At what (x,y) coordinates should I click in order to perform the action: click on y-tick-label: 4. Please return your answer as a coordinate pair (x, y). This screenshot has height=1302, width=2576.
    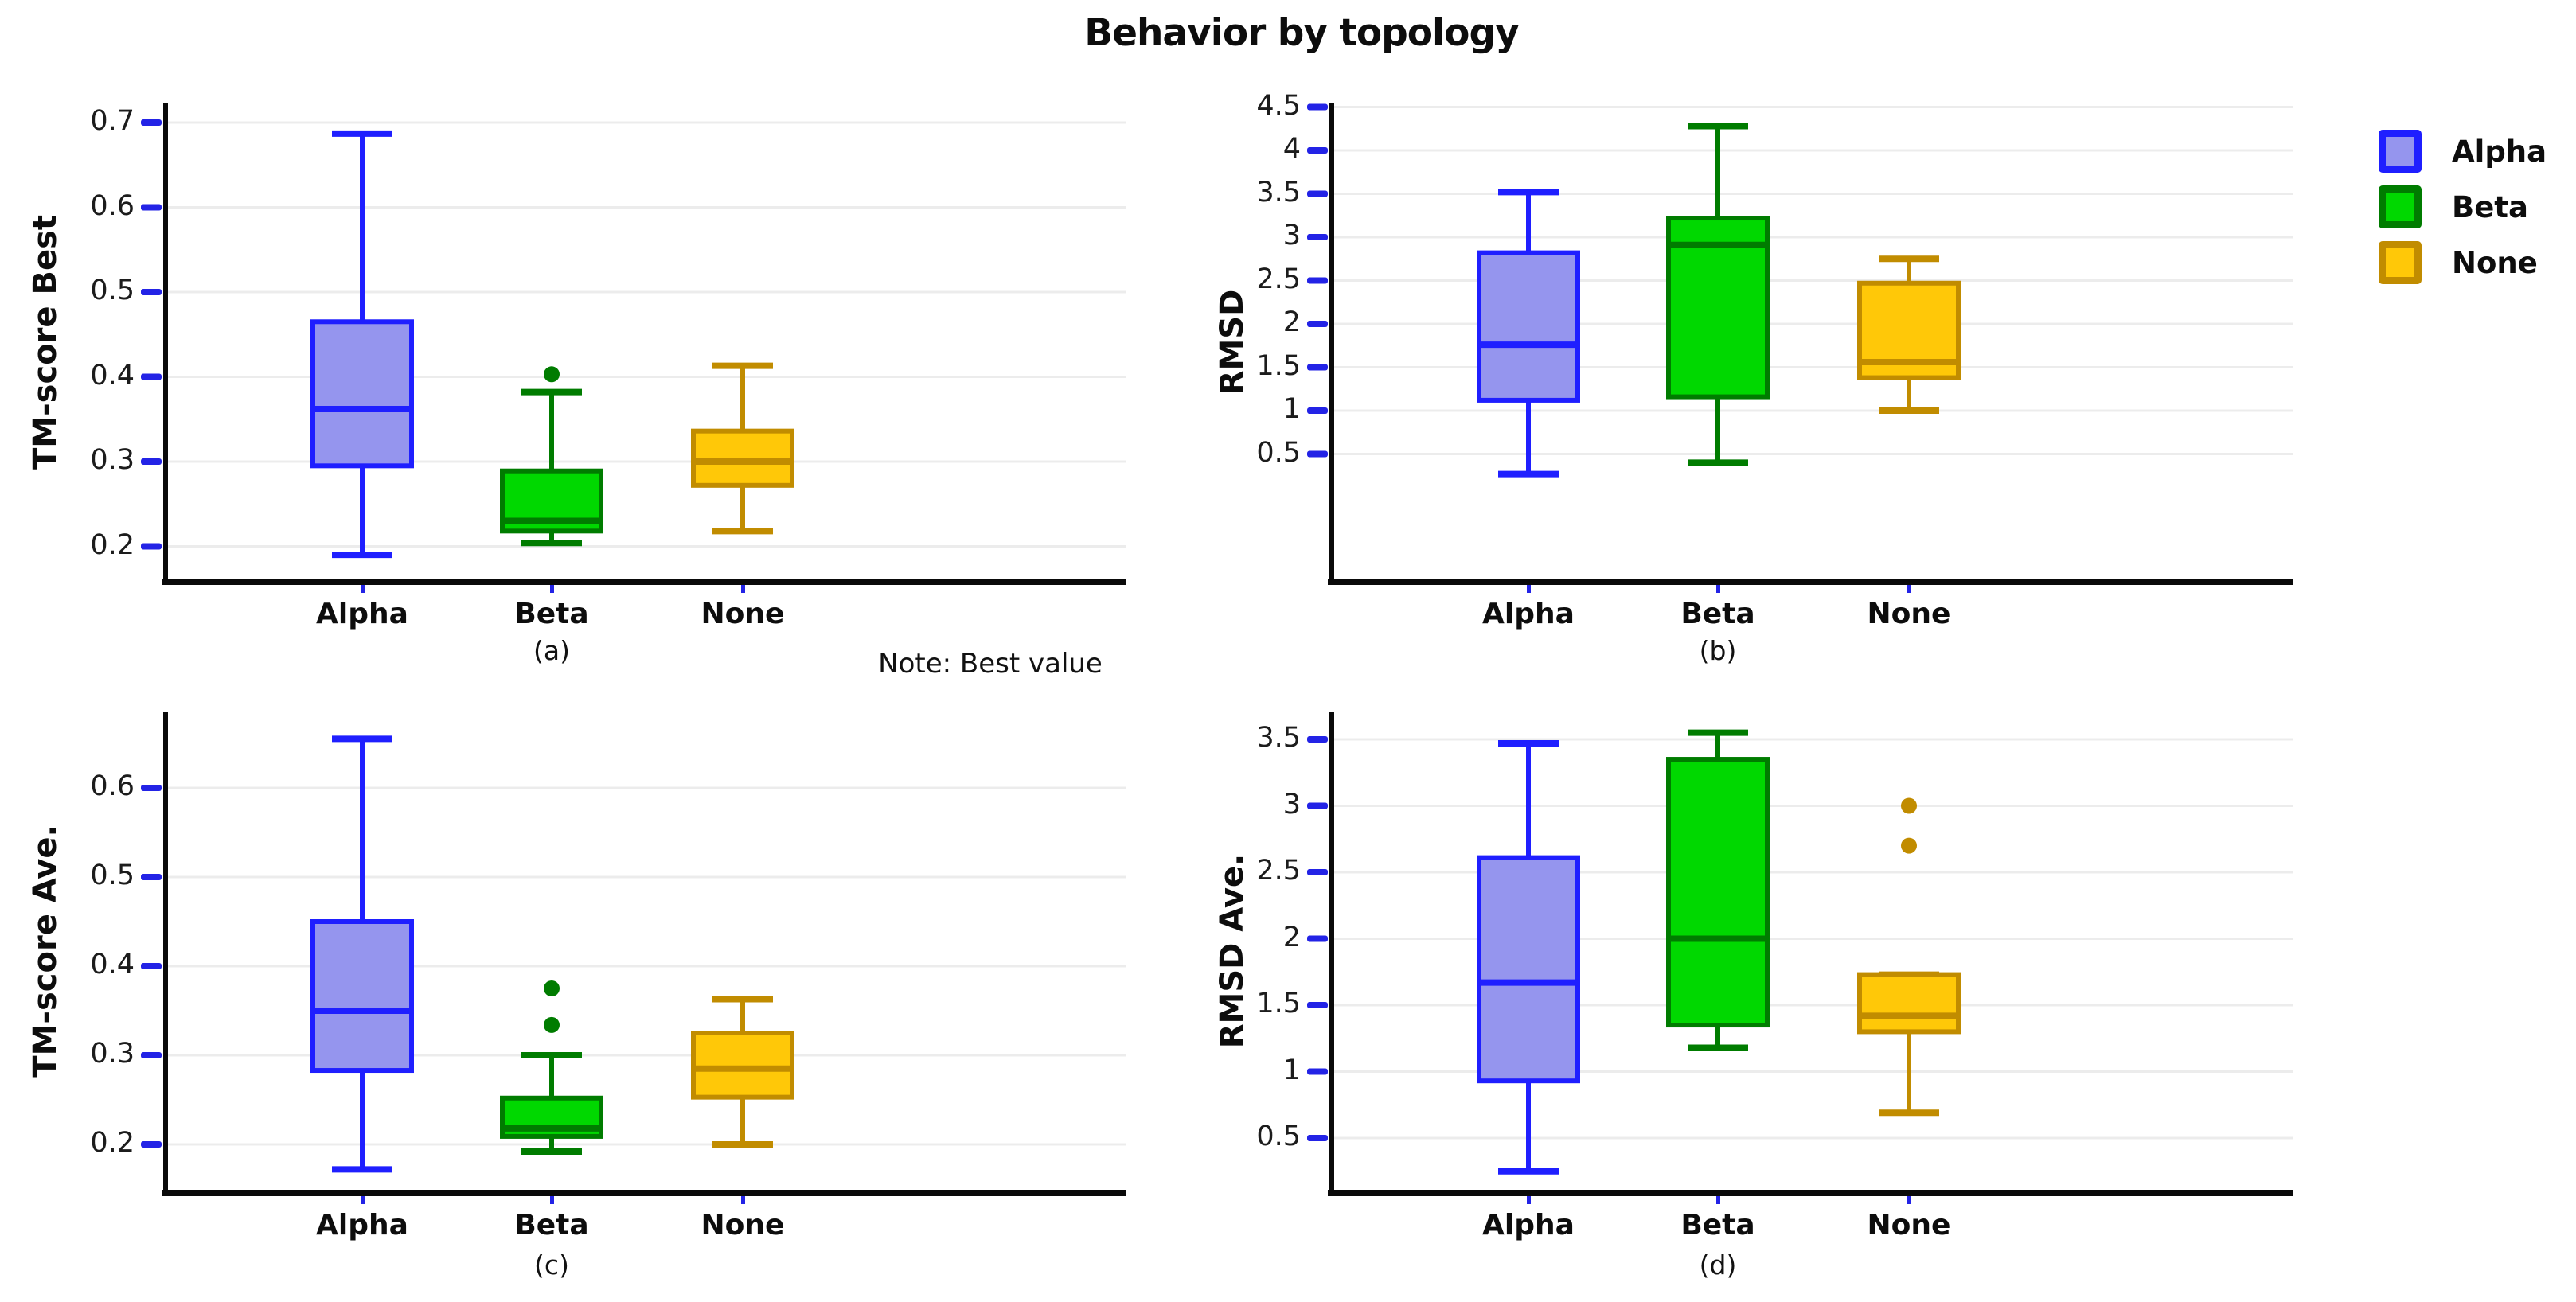
    Looking at the image, I should click on (1291, 149).